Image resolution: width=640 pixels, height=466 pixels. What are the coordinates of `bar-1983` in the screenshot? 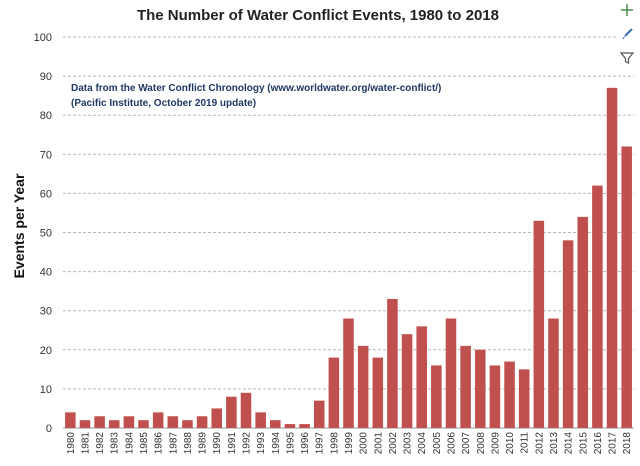 It's located at (114, 424).